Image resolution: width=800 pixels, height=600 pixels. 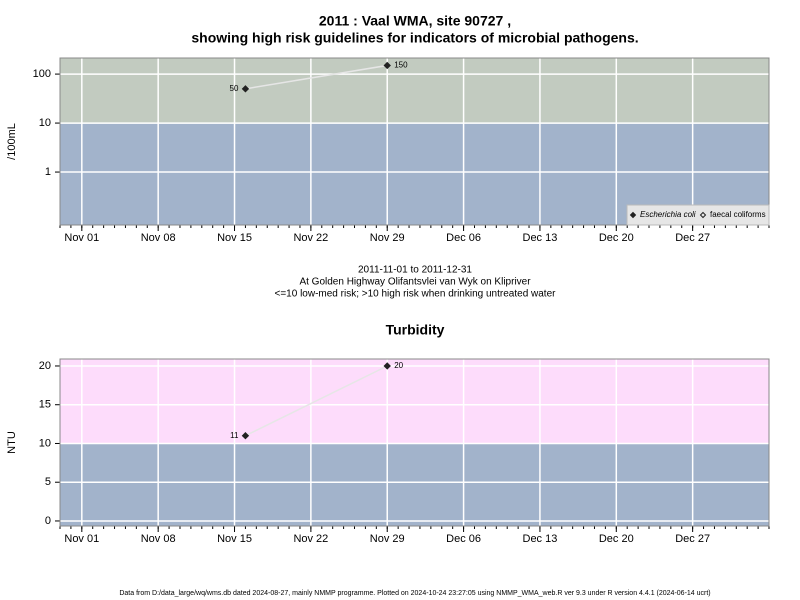 I want to click on y-tick-label: 0, so click(x=48, y=521).